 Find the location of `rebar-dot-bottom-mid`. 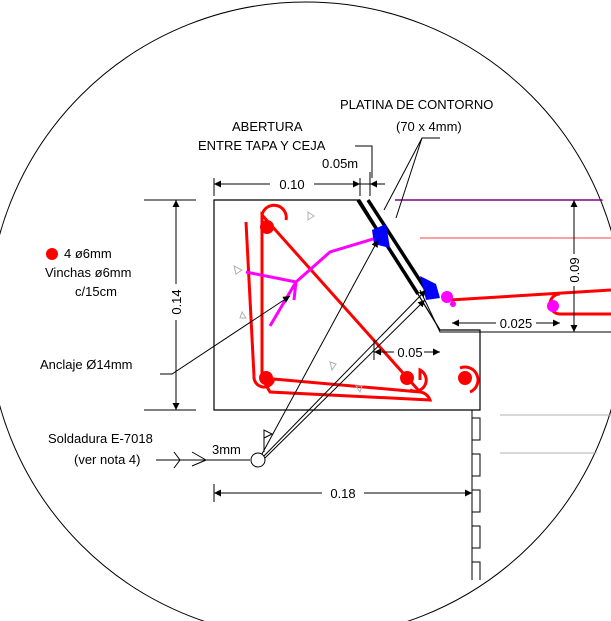

rebar-dot-bottom-mid is located at coordinates (407, 378).